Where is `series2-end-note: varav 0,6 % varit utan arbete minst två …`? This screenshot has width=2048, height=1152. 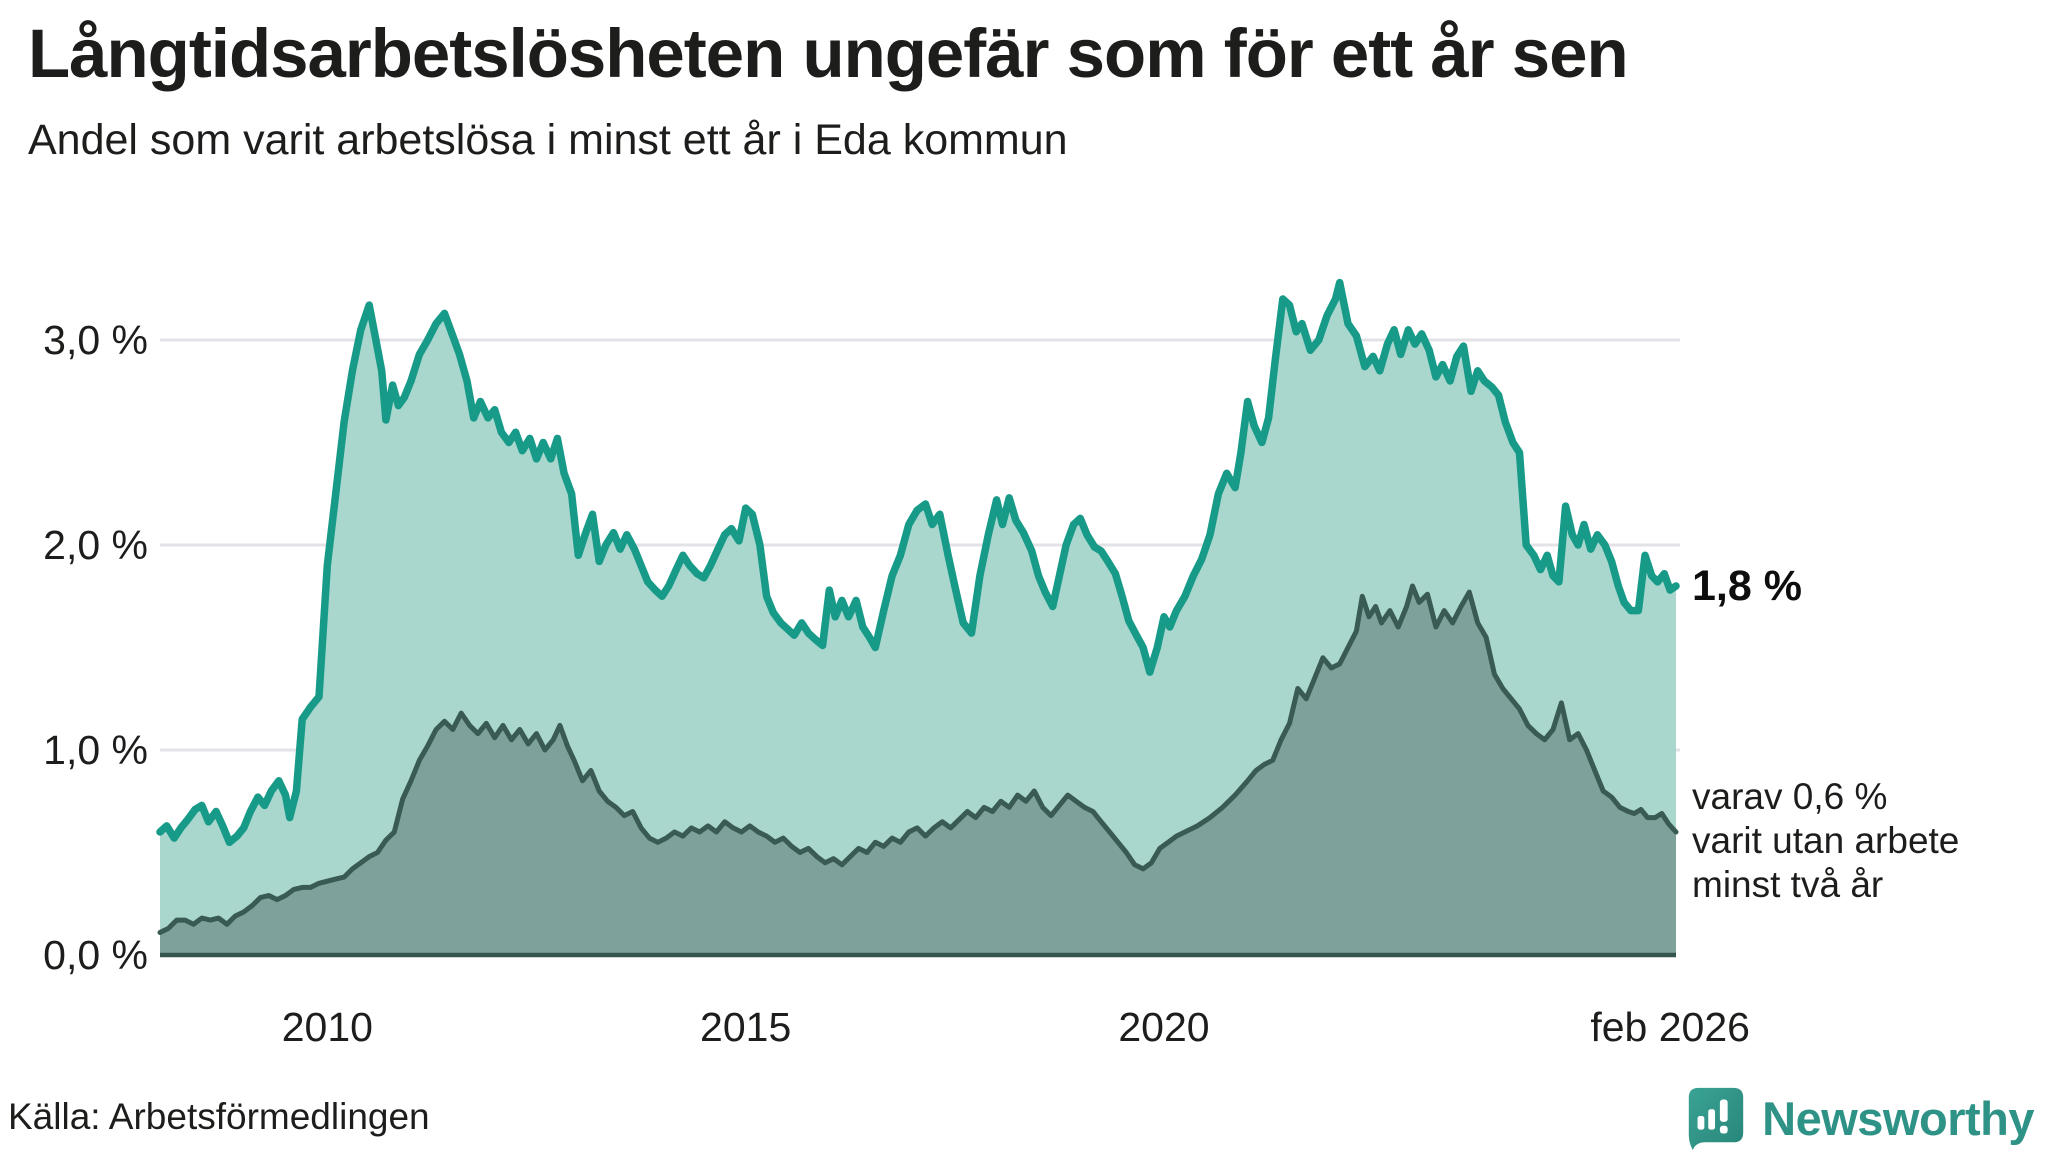
series2-end-note: varav 0,6 % varit utan arbete minst två … is located at coordinates (1825, 841).